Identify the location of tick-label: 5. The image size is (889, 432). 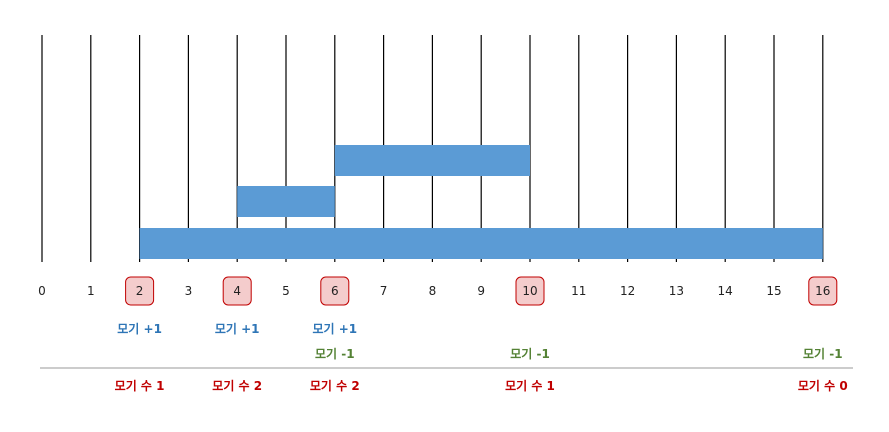
(286, 291).